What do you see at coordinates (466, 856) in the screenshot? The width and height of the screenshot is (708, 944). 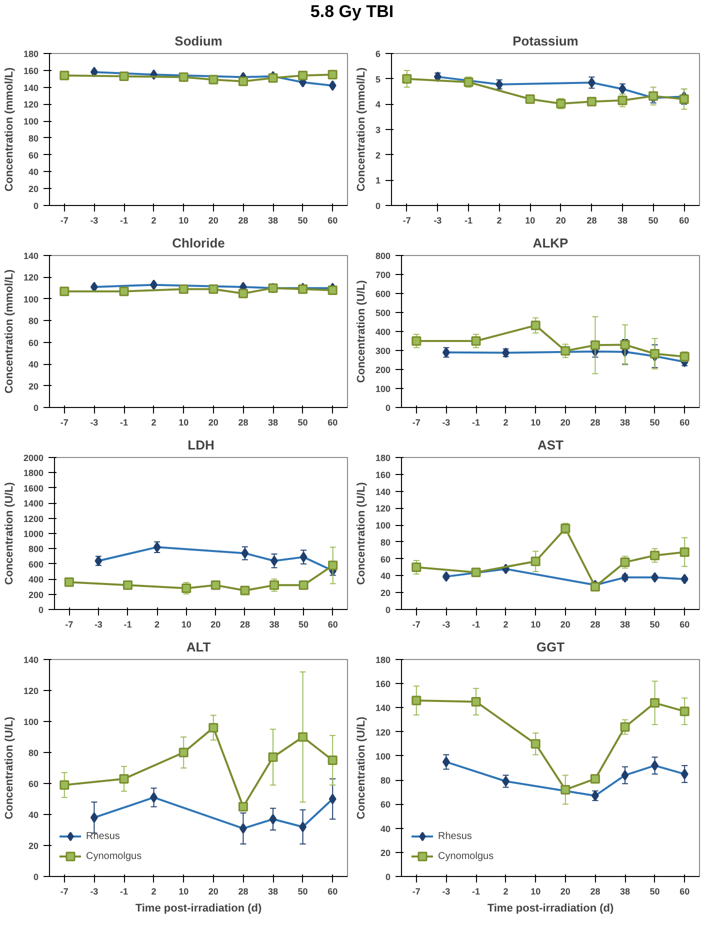 I see `legend-label: Cynomolgus` at bounding box center [466, 856].